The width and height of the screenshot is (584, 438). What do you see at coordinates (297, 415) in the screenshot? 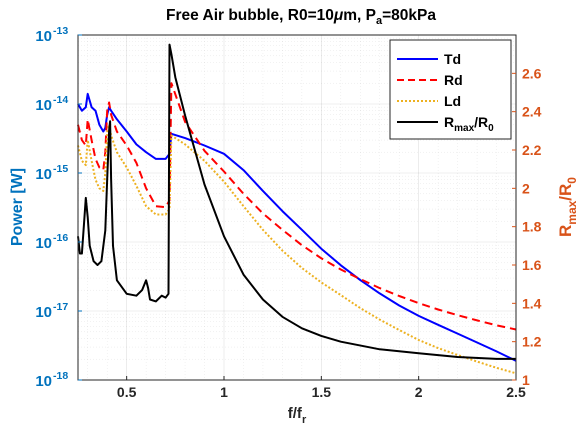
I see `x-axis-label: f/fr` at bounding box center [297, 415].